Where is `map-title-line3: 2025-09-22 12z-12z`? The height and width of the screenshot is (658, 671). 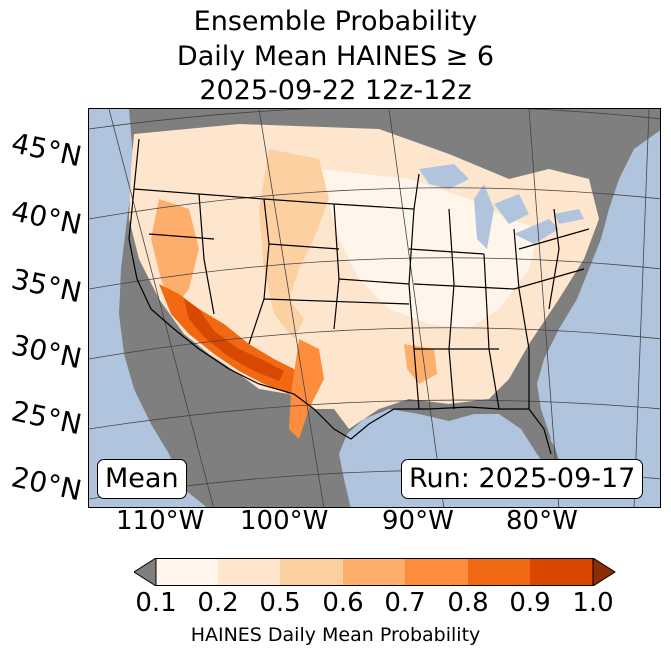 map-title-line3: 2025-09-22 12z-12z is located at coordinates (335, 90).